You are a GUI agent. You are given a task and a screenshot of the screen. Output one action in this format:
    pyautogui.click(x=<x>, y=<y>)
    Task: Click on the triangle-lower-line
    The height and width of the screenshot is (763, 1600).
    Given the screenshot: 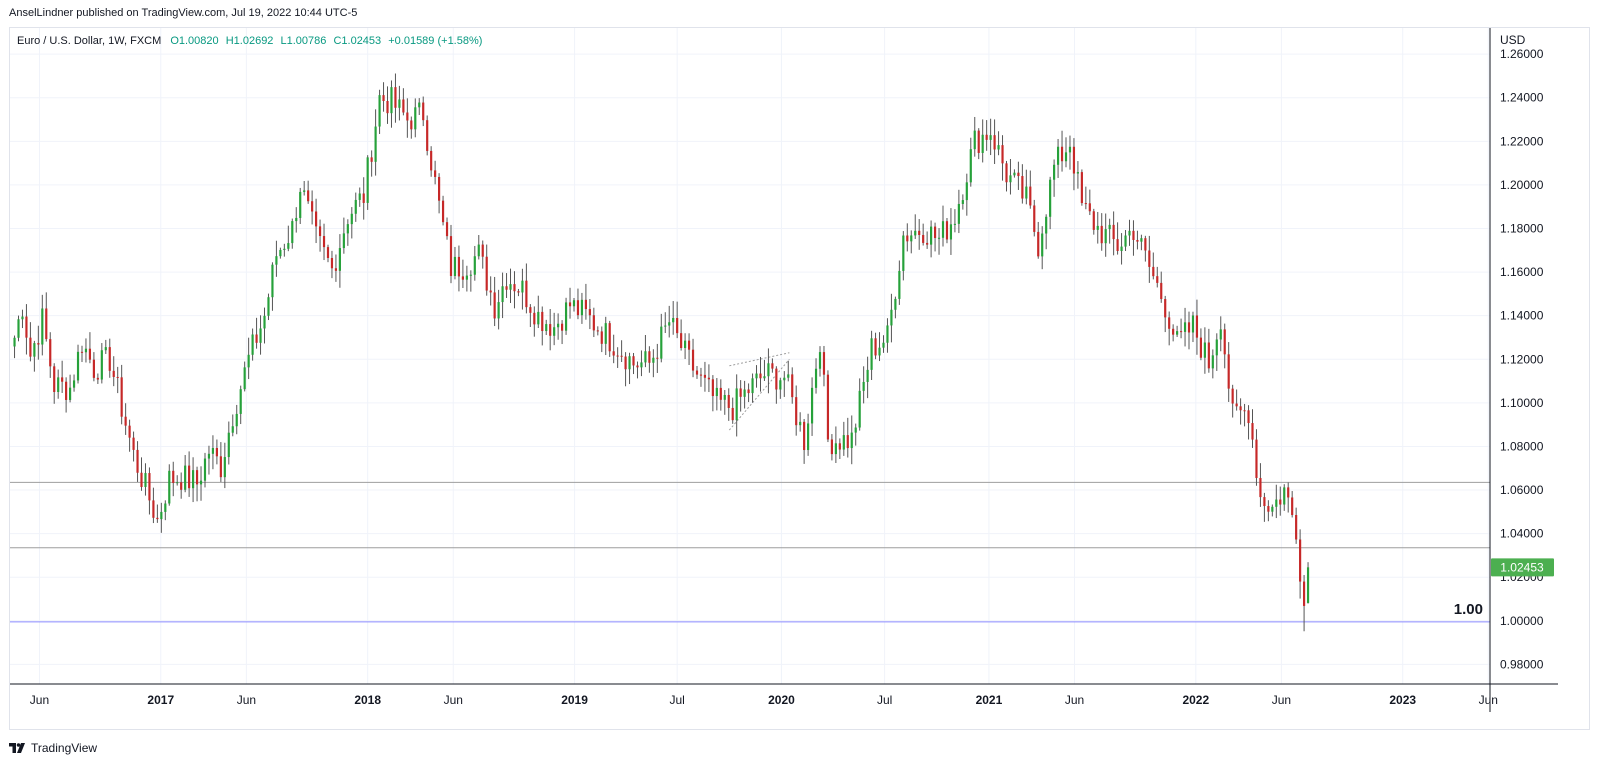 What is the action you would take?
    pyautogui.click(x=759, y=394)
    